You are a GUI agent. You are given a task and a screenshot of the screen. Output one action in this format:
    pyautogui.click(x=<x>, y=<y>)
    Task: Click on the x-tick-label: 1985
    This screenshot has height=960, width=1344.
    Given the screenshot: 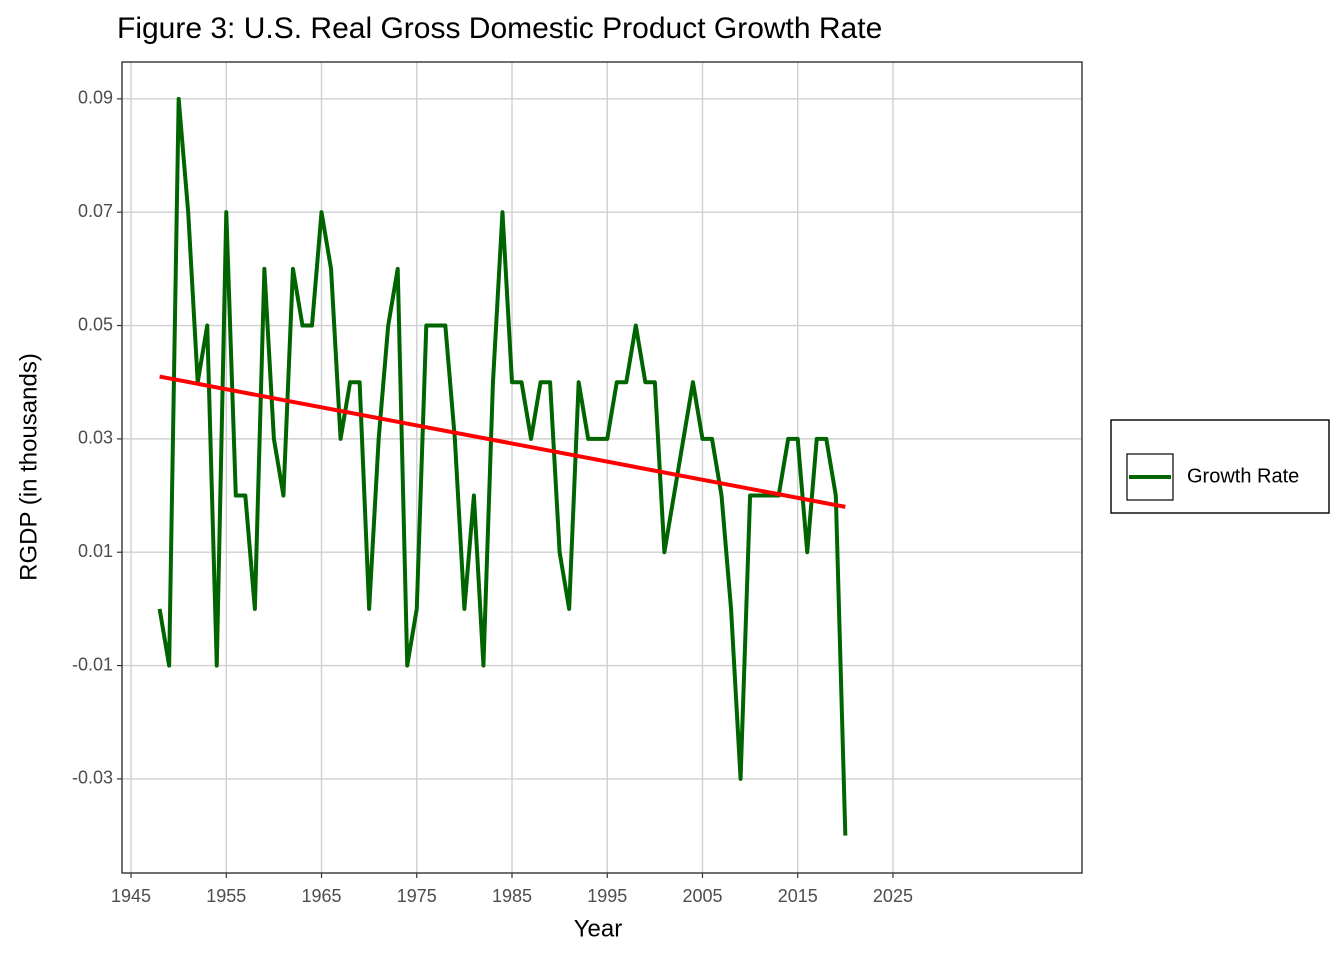 What is the action you would take?
    pyautogui.click(x=512, y=896)
    